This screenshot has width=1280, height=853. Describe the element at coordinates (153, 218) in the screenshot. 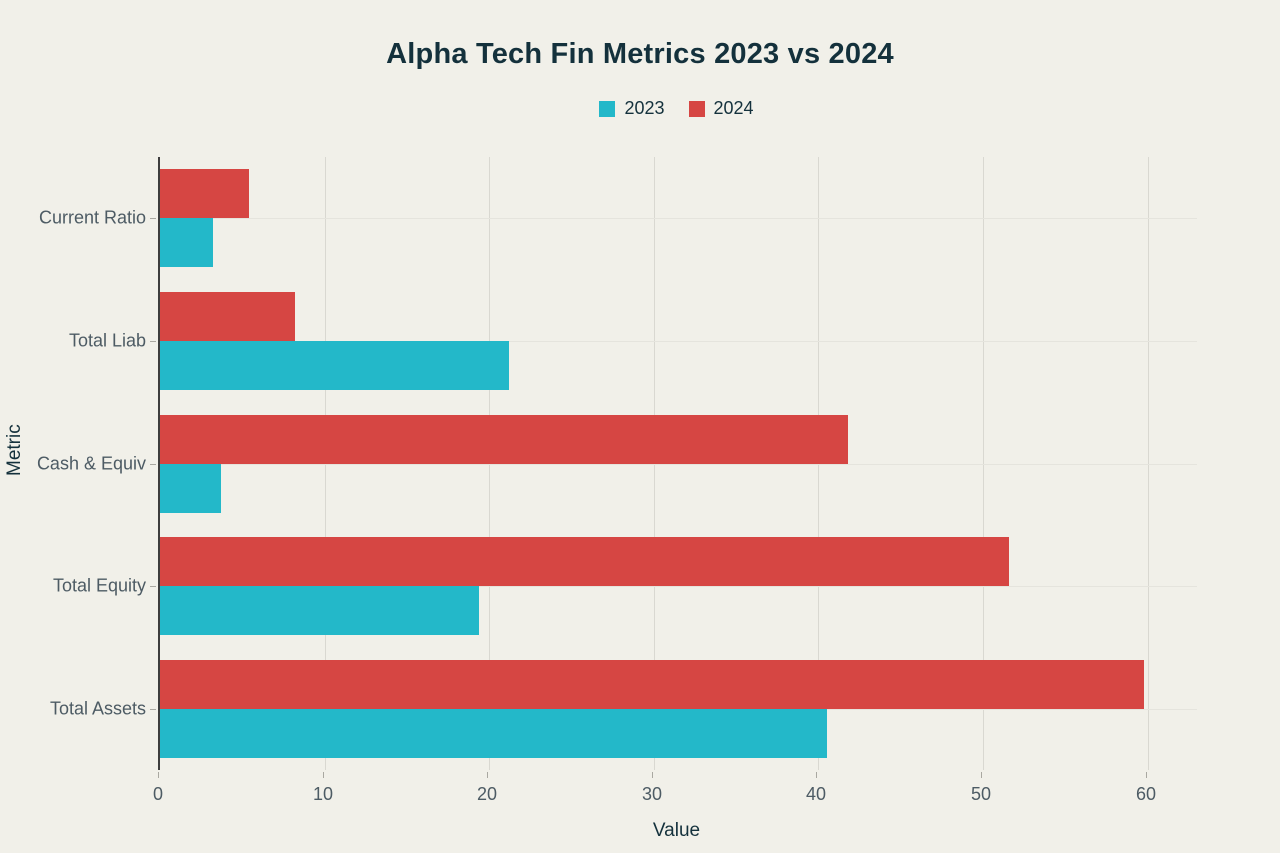

I see `y-tick-mark-current-ratio` at that location.